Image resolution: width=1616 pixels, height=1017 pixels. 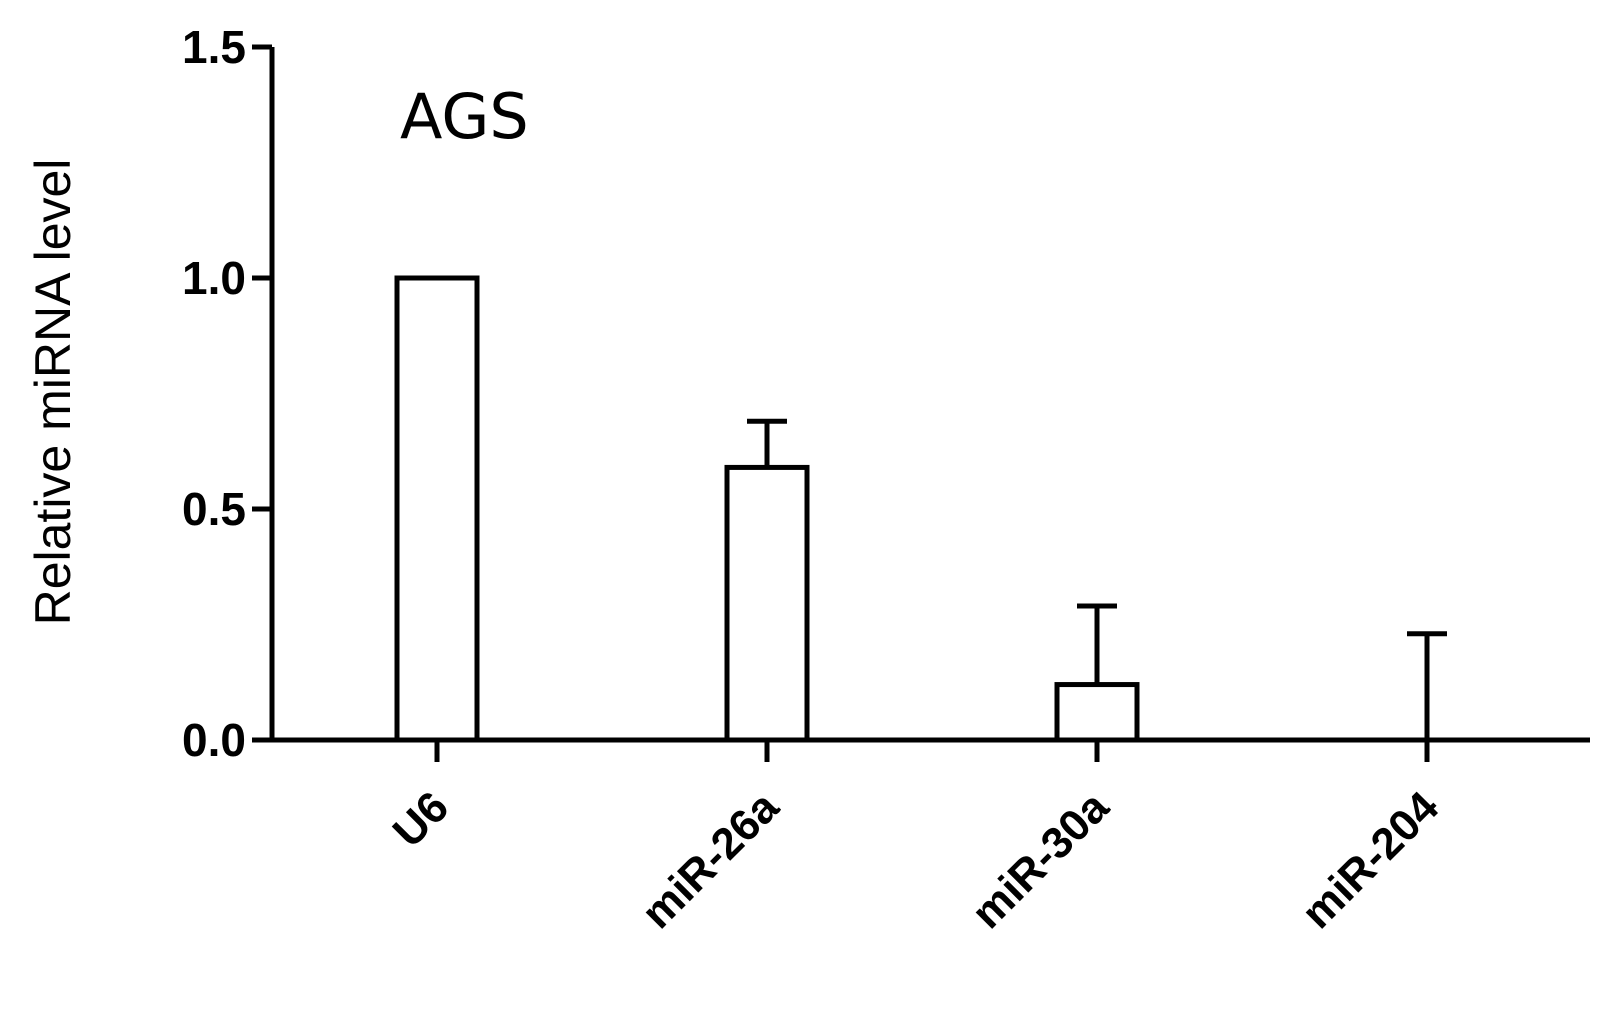 I want to click on x-tick-label: U6, so click(x=421, y=819).